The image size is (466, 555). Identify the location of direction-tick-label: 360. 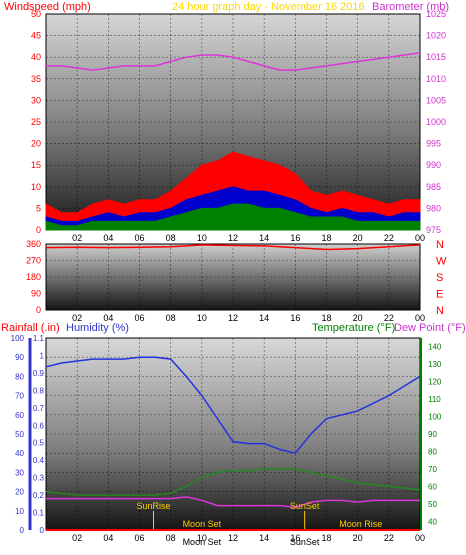
(33, 244).